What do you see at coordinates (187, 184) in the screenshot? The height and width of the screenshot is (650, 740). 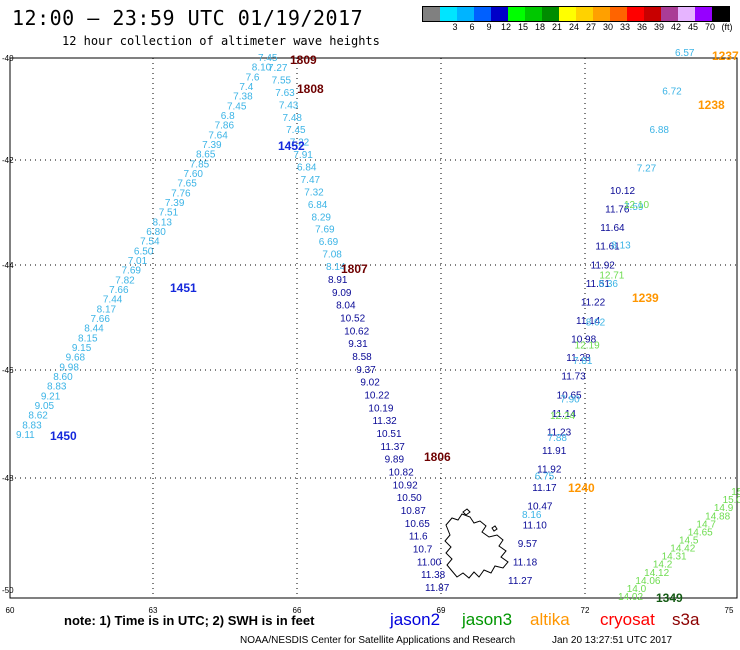 I see `swh-value: 7.65` at bounding box center [187, 184].